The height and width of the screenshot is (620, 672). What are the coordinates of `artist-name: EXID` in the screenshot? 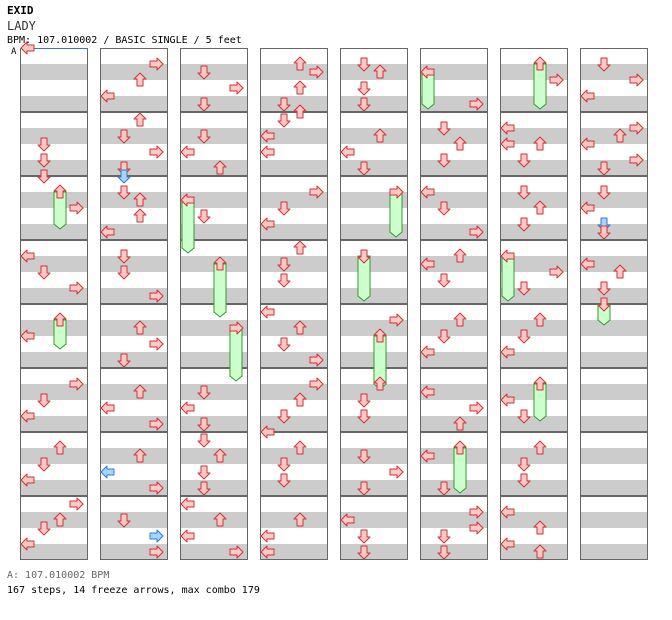 It's located at (20, 10).